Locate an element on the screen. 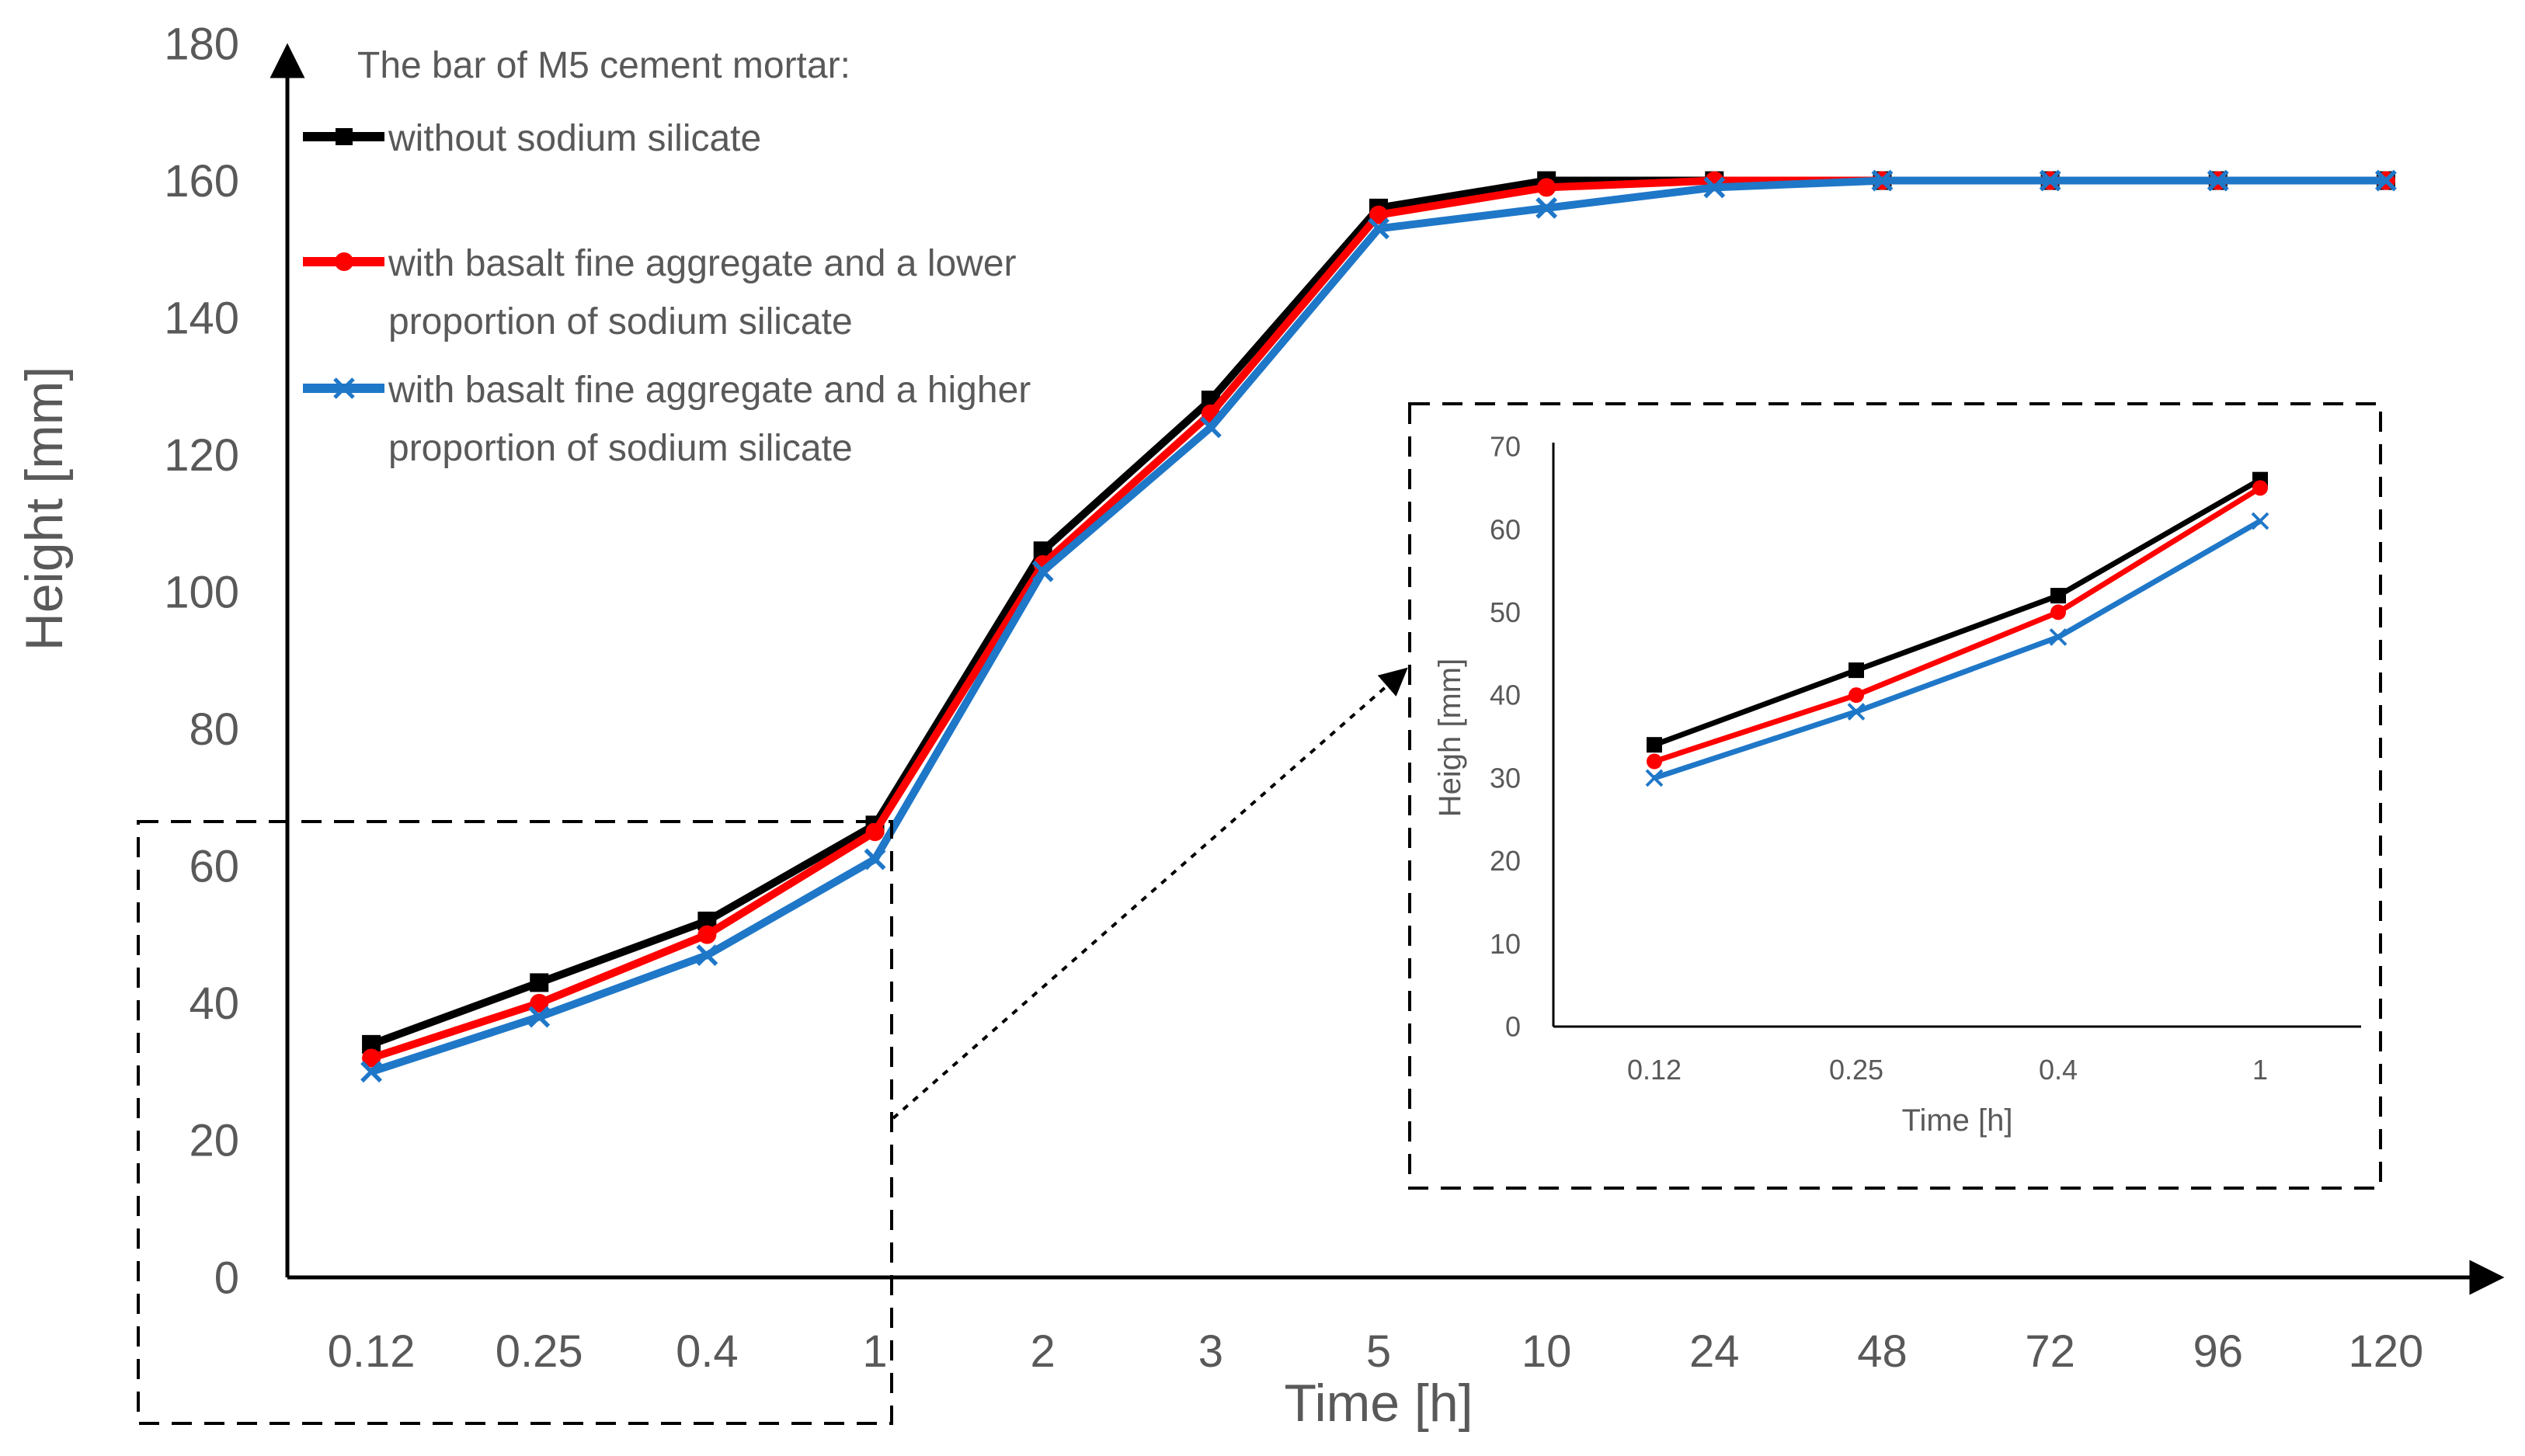  zoom-arrow is located at coordinates (1150, 893).